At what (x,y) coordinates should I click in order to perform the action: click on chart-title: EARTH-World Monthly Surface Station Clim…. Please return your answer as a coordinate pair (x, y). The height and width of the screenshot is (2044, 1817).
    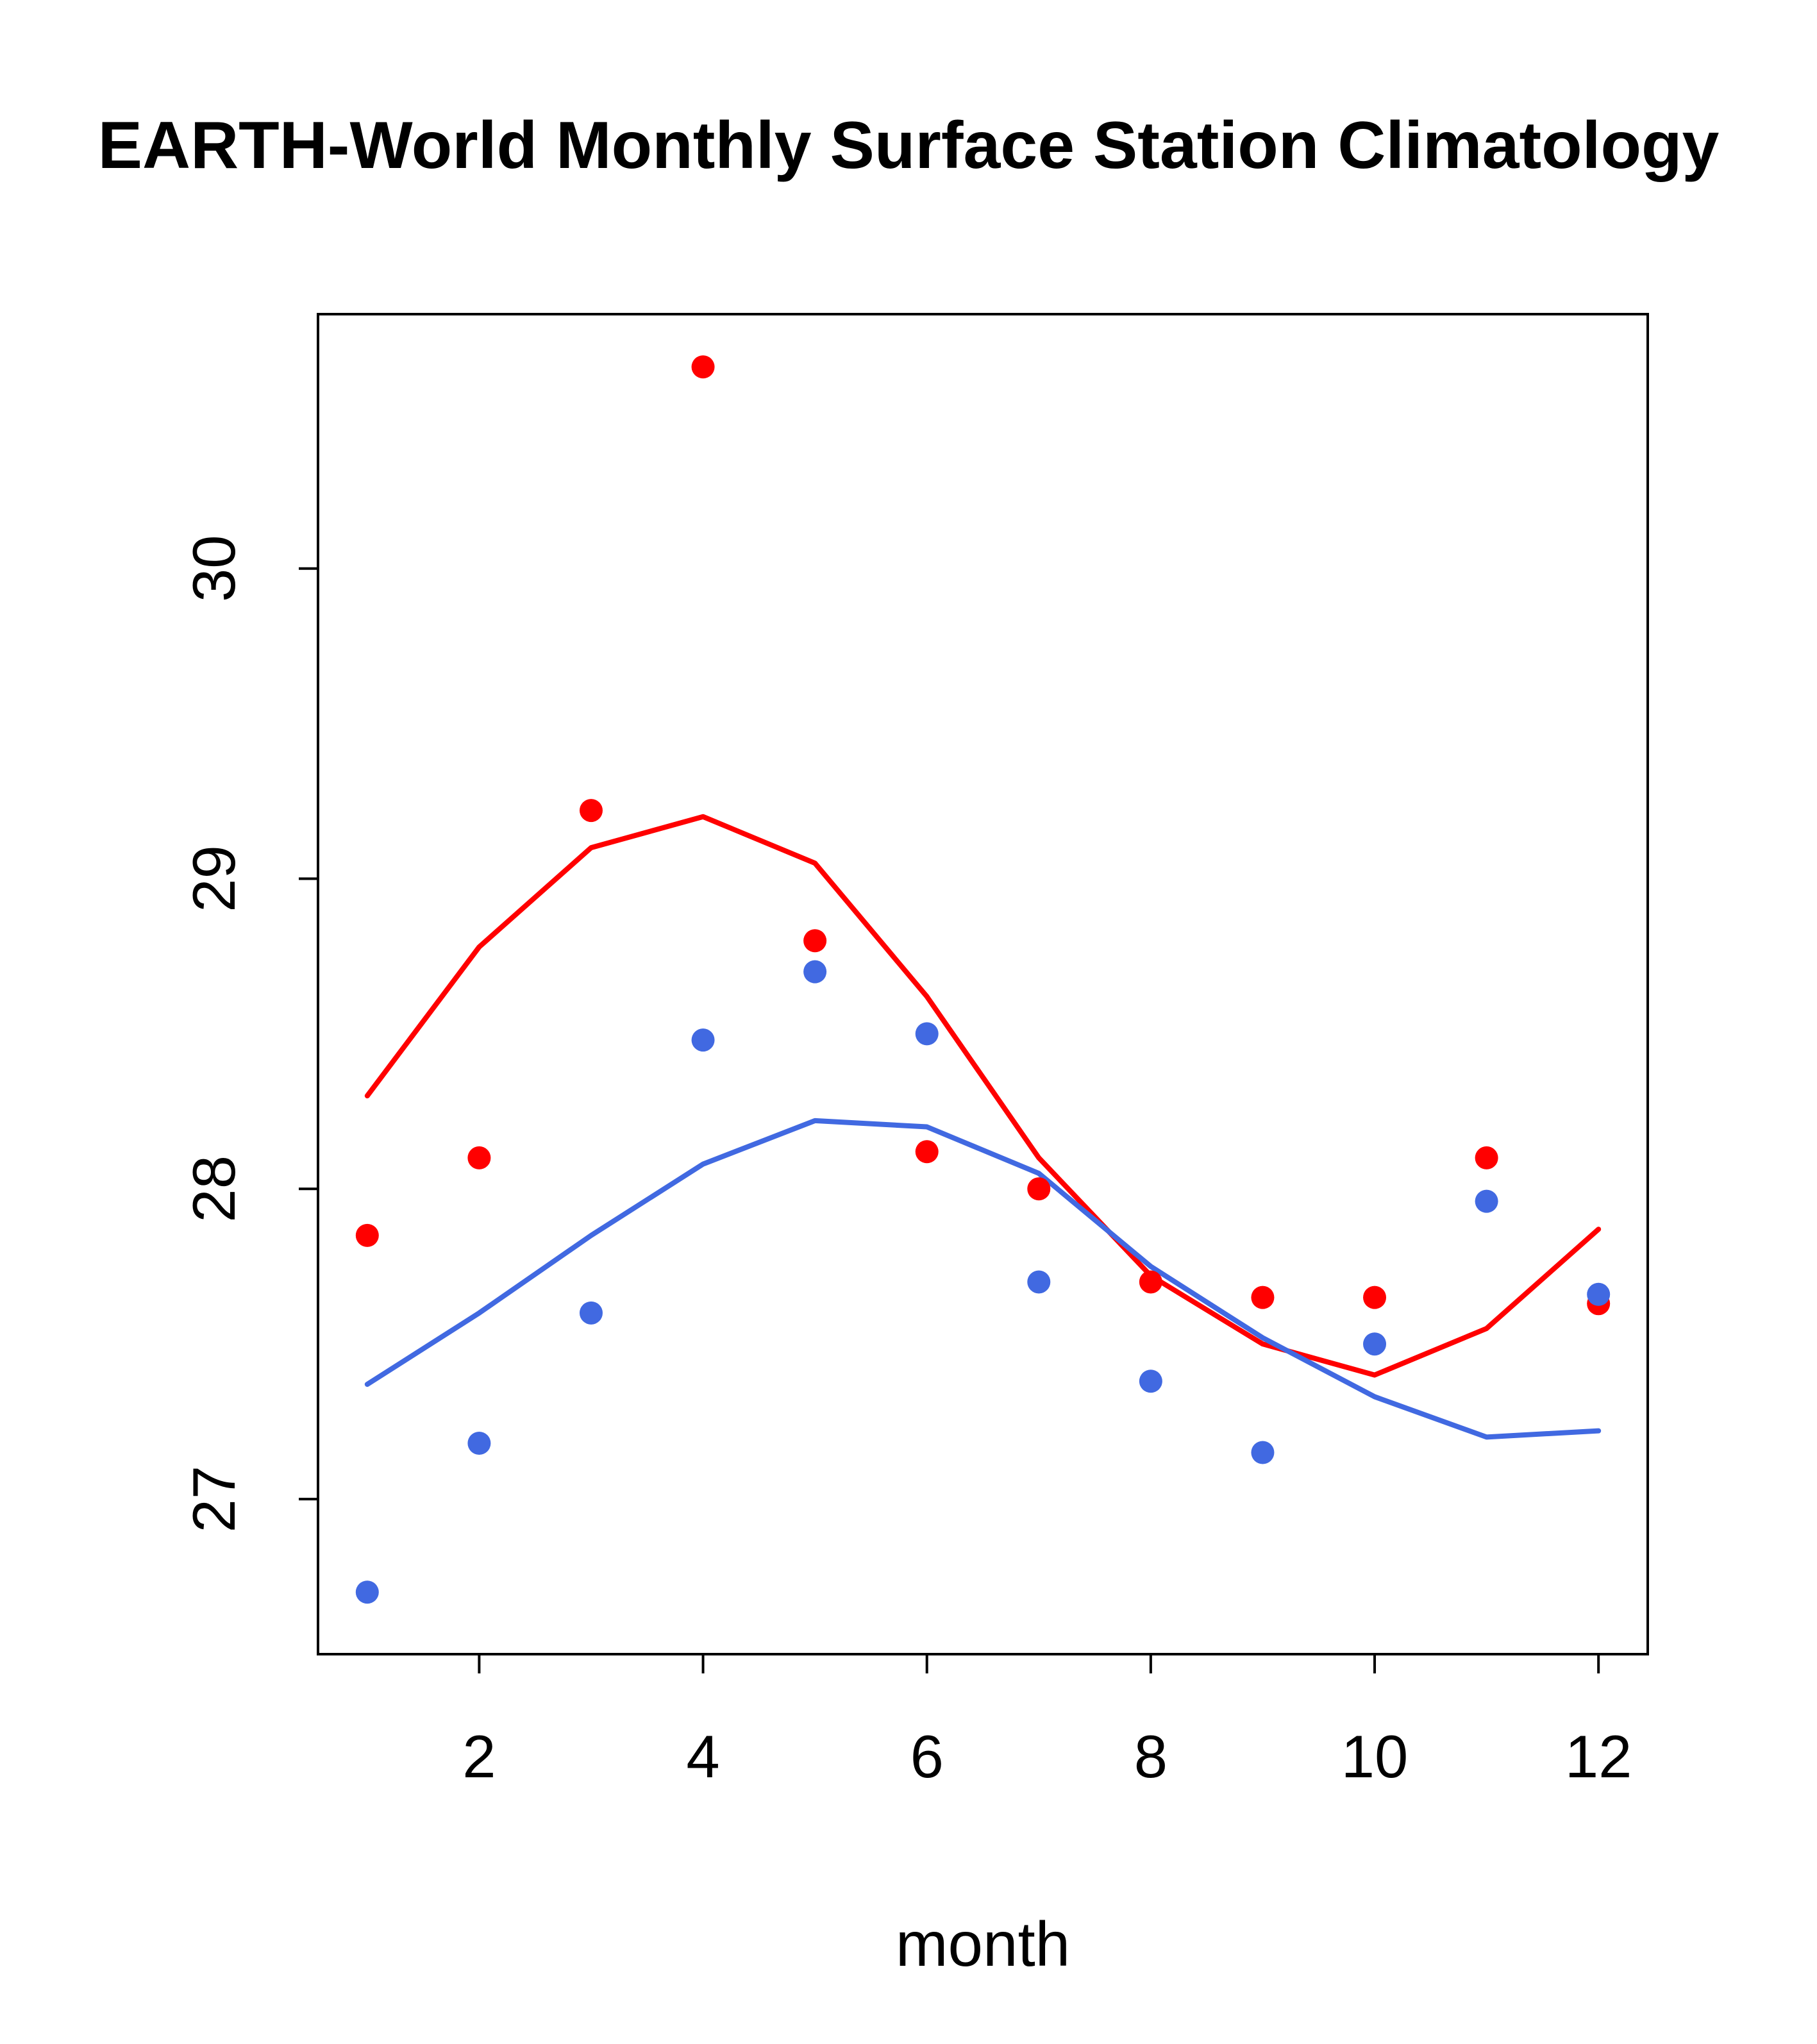
    Looking at the image, I should click on (908, 145).